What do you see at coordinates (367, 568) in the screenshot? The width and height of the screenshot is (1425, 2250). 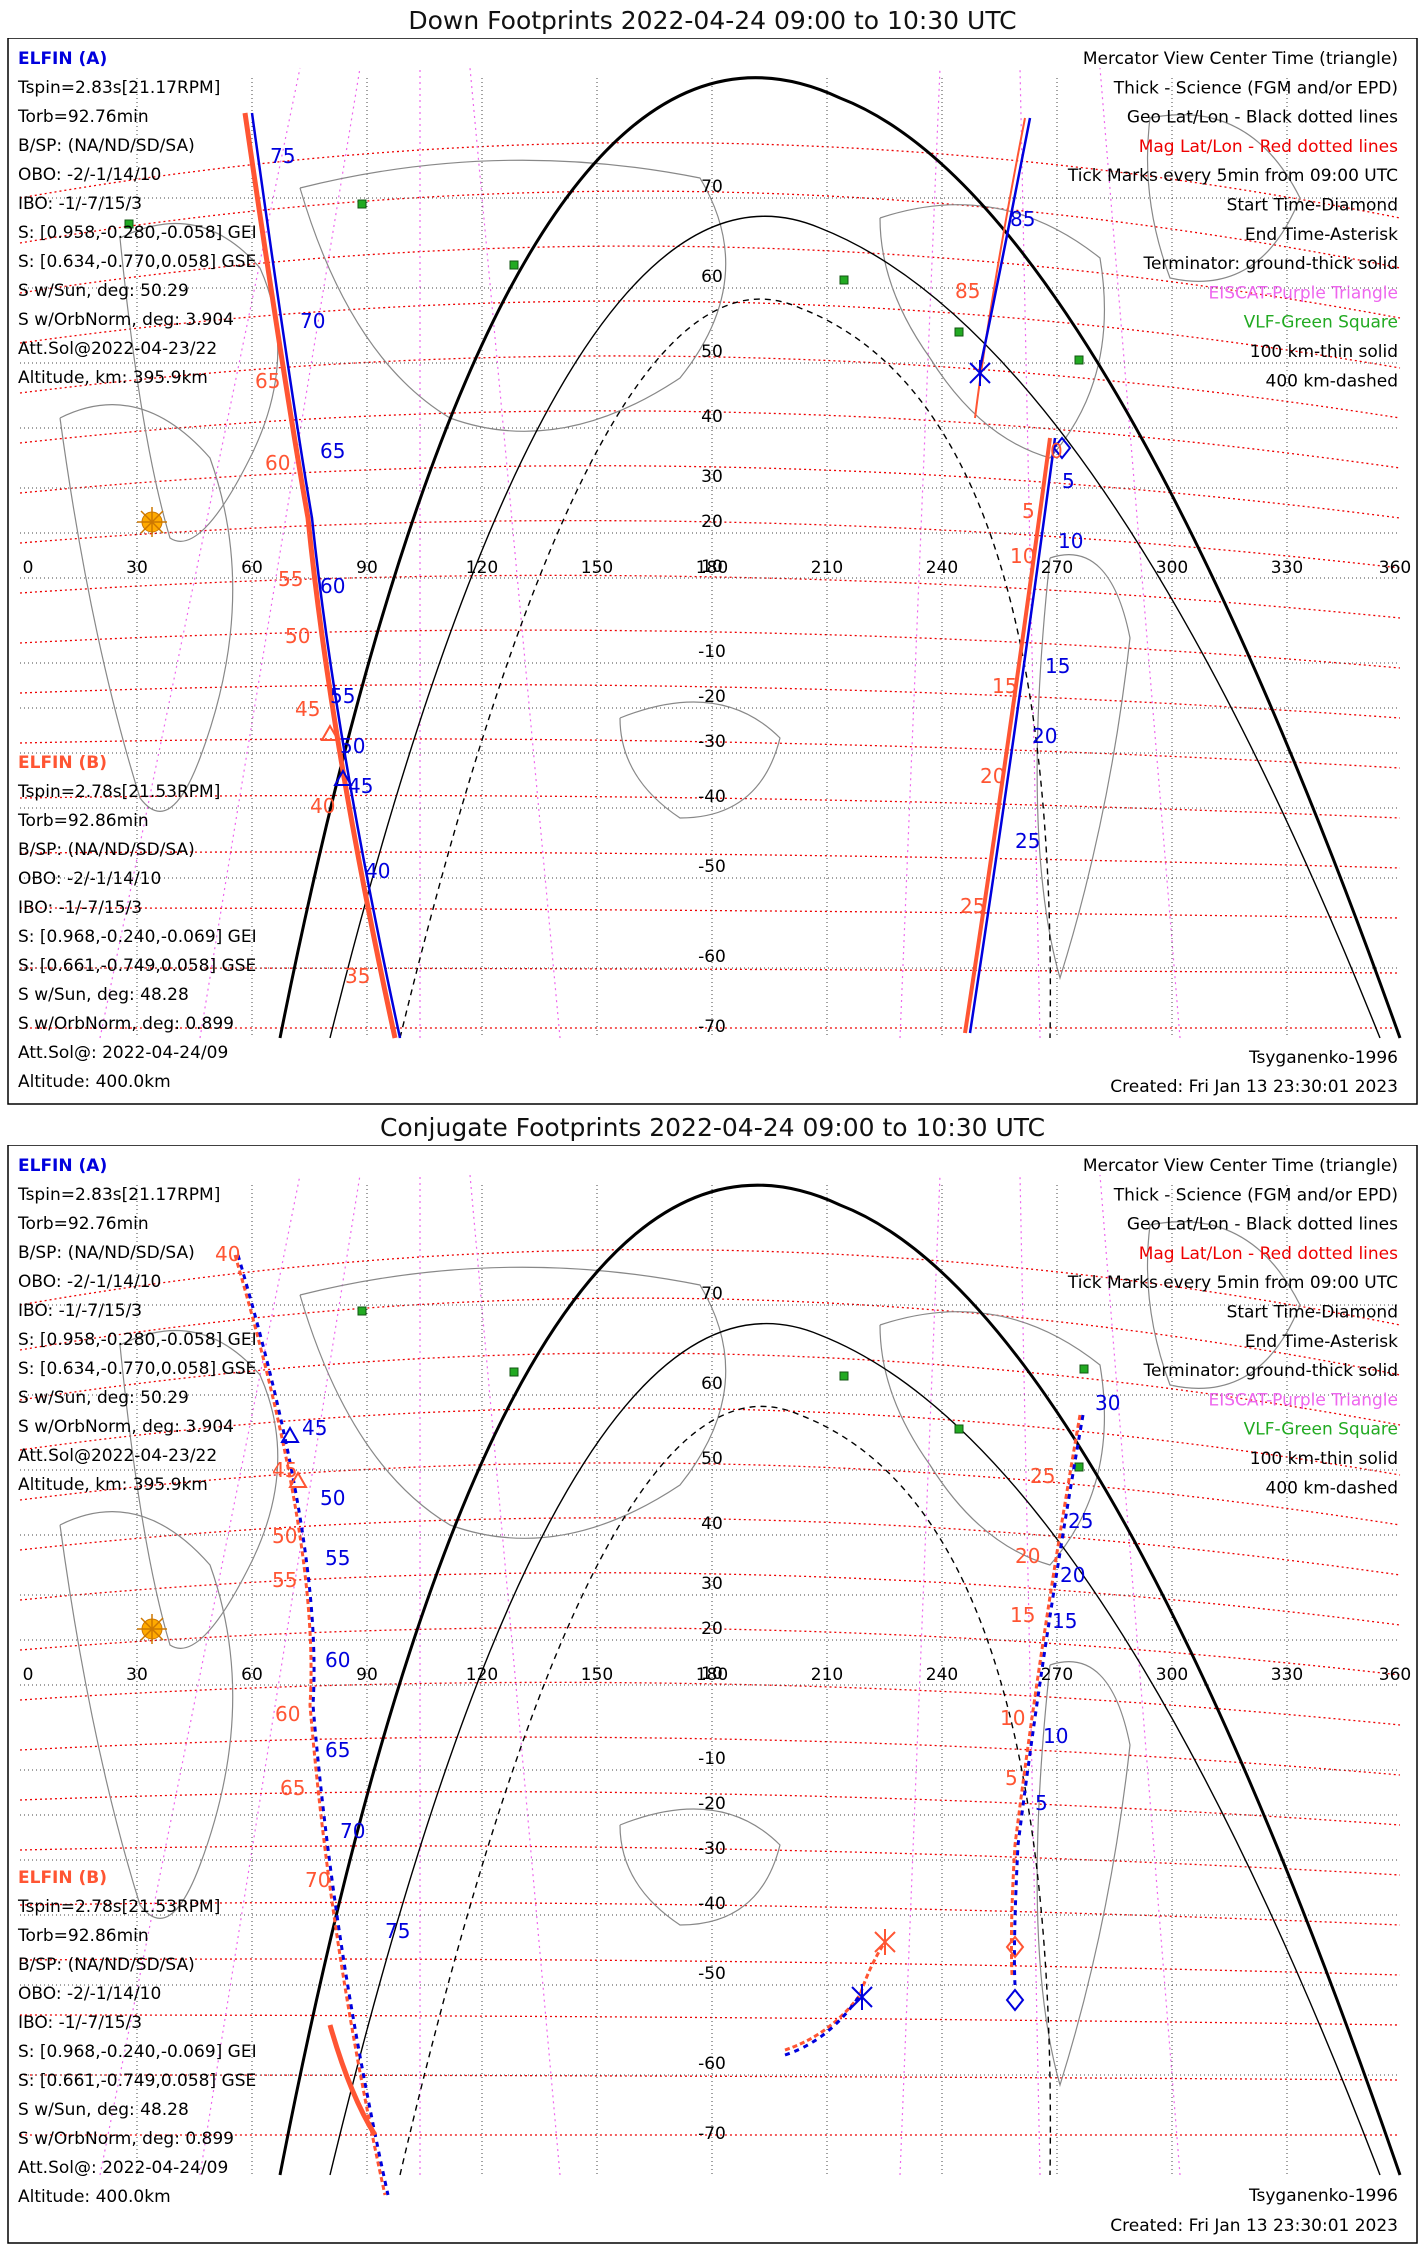 I see `lon-tick-label: 90` at bounding box center [367, 568].